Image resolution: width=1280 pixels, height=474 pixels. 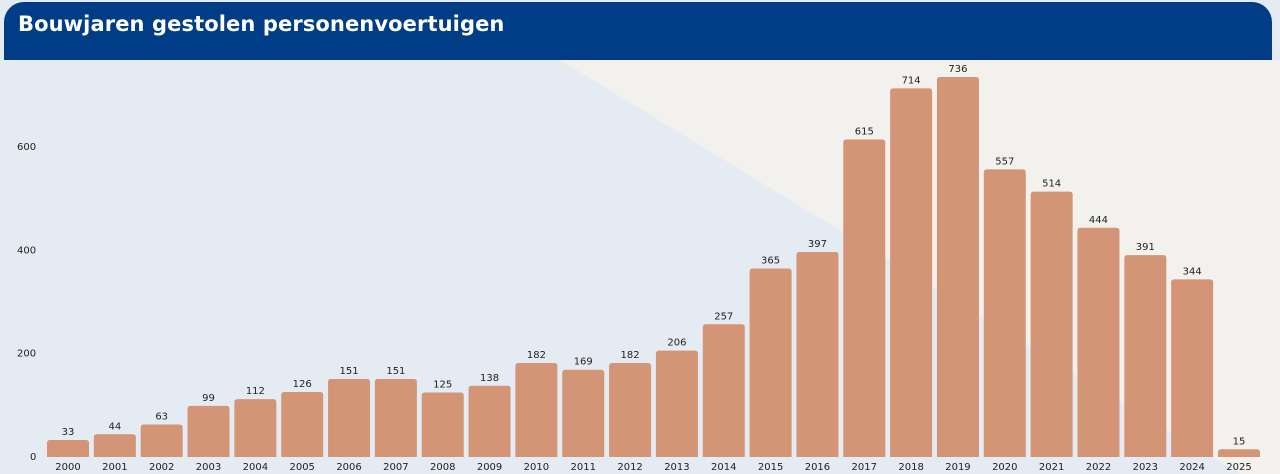 What do you see at coordinates (26, 250) in the screenshot?
I see `y-tick-label: 400` at bounding box center [26, 250].